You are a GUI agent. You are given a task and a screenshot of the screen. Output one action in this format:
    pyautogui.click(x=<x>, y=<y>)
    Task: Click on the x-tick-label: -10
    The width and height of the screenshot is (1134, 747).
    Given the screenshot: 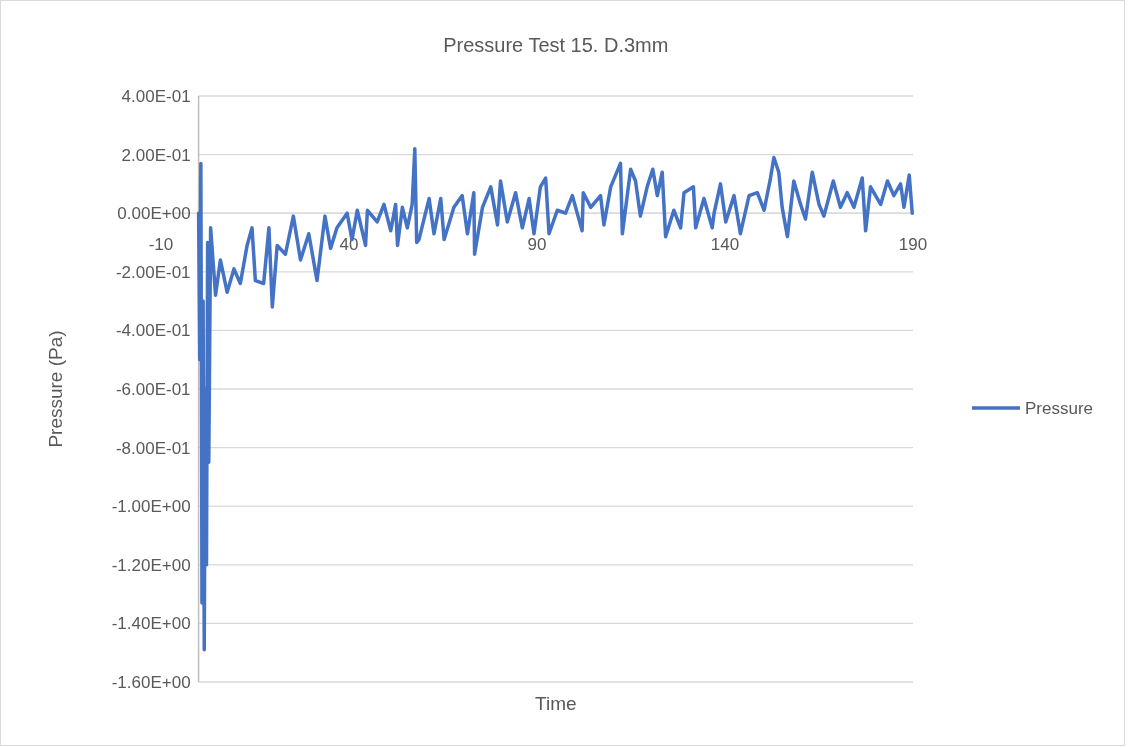 What is the action you would take?
    pyautogui.click(x=161, y=245)
    